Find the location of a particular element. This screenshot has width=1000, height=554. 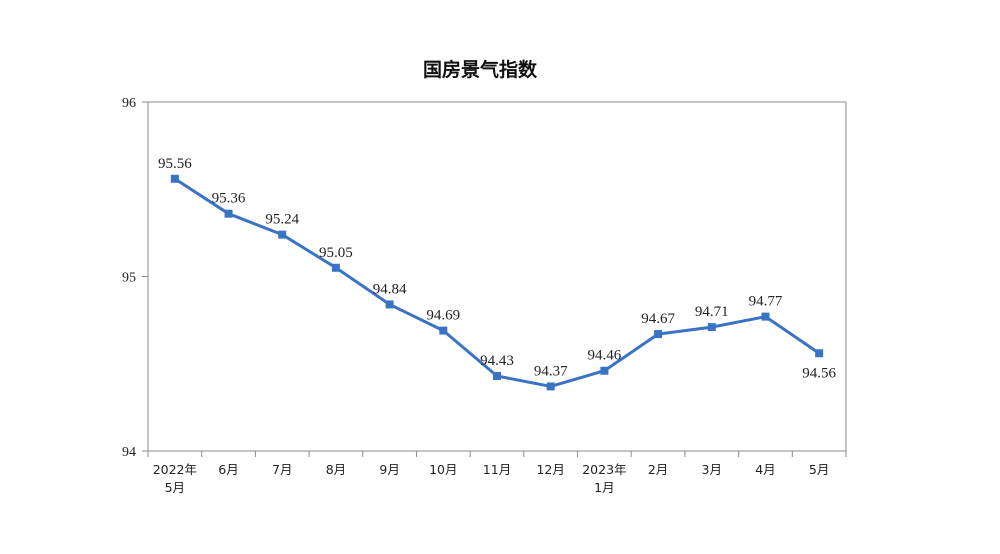

x-tick-label: 2月 is located at coordinates (658, 469).